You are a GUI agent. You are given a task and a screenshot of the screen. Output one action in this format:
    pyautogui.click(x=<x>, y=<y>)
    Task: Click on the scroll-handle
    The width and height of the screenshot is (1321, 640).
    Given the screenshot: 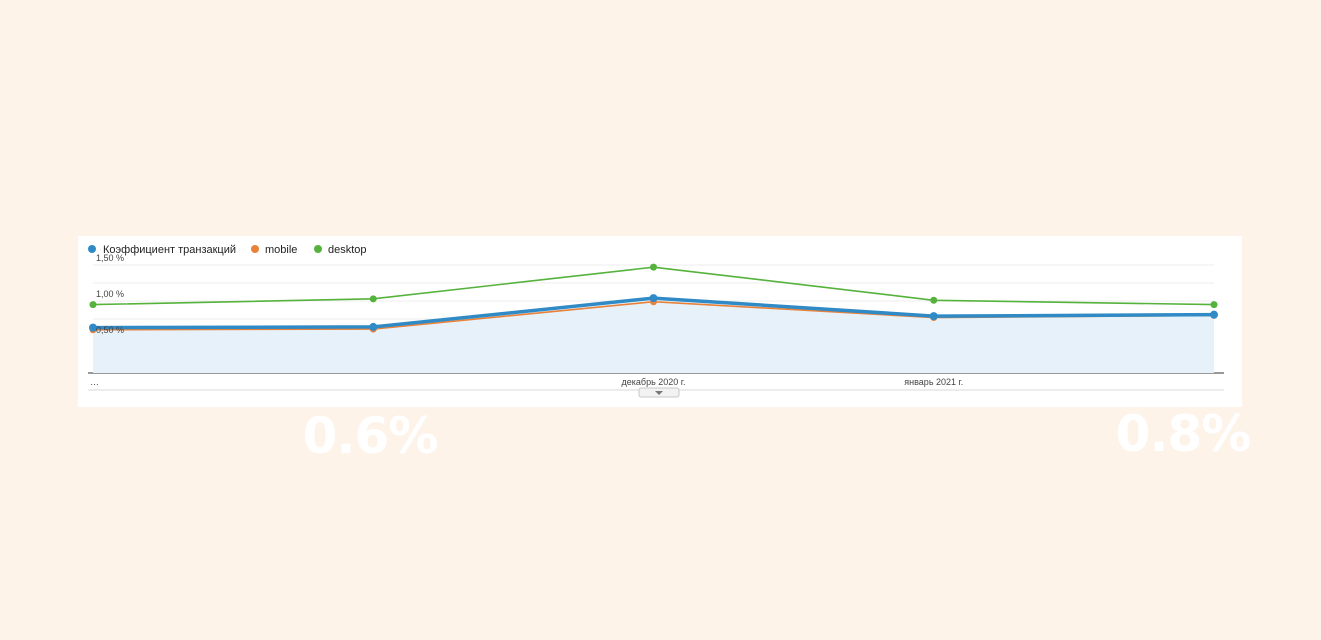 What is the action you would take?
    pyautogui.click(x=659, y=392)
    